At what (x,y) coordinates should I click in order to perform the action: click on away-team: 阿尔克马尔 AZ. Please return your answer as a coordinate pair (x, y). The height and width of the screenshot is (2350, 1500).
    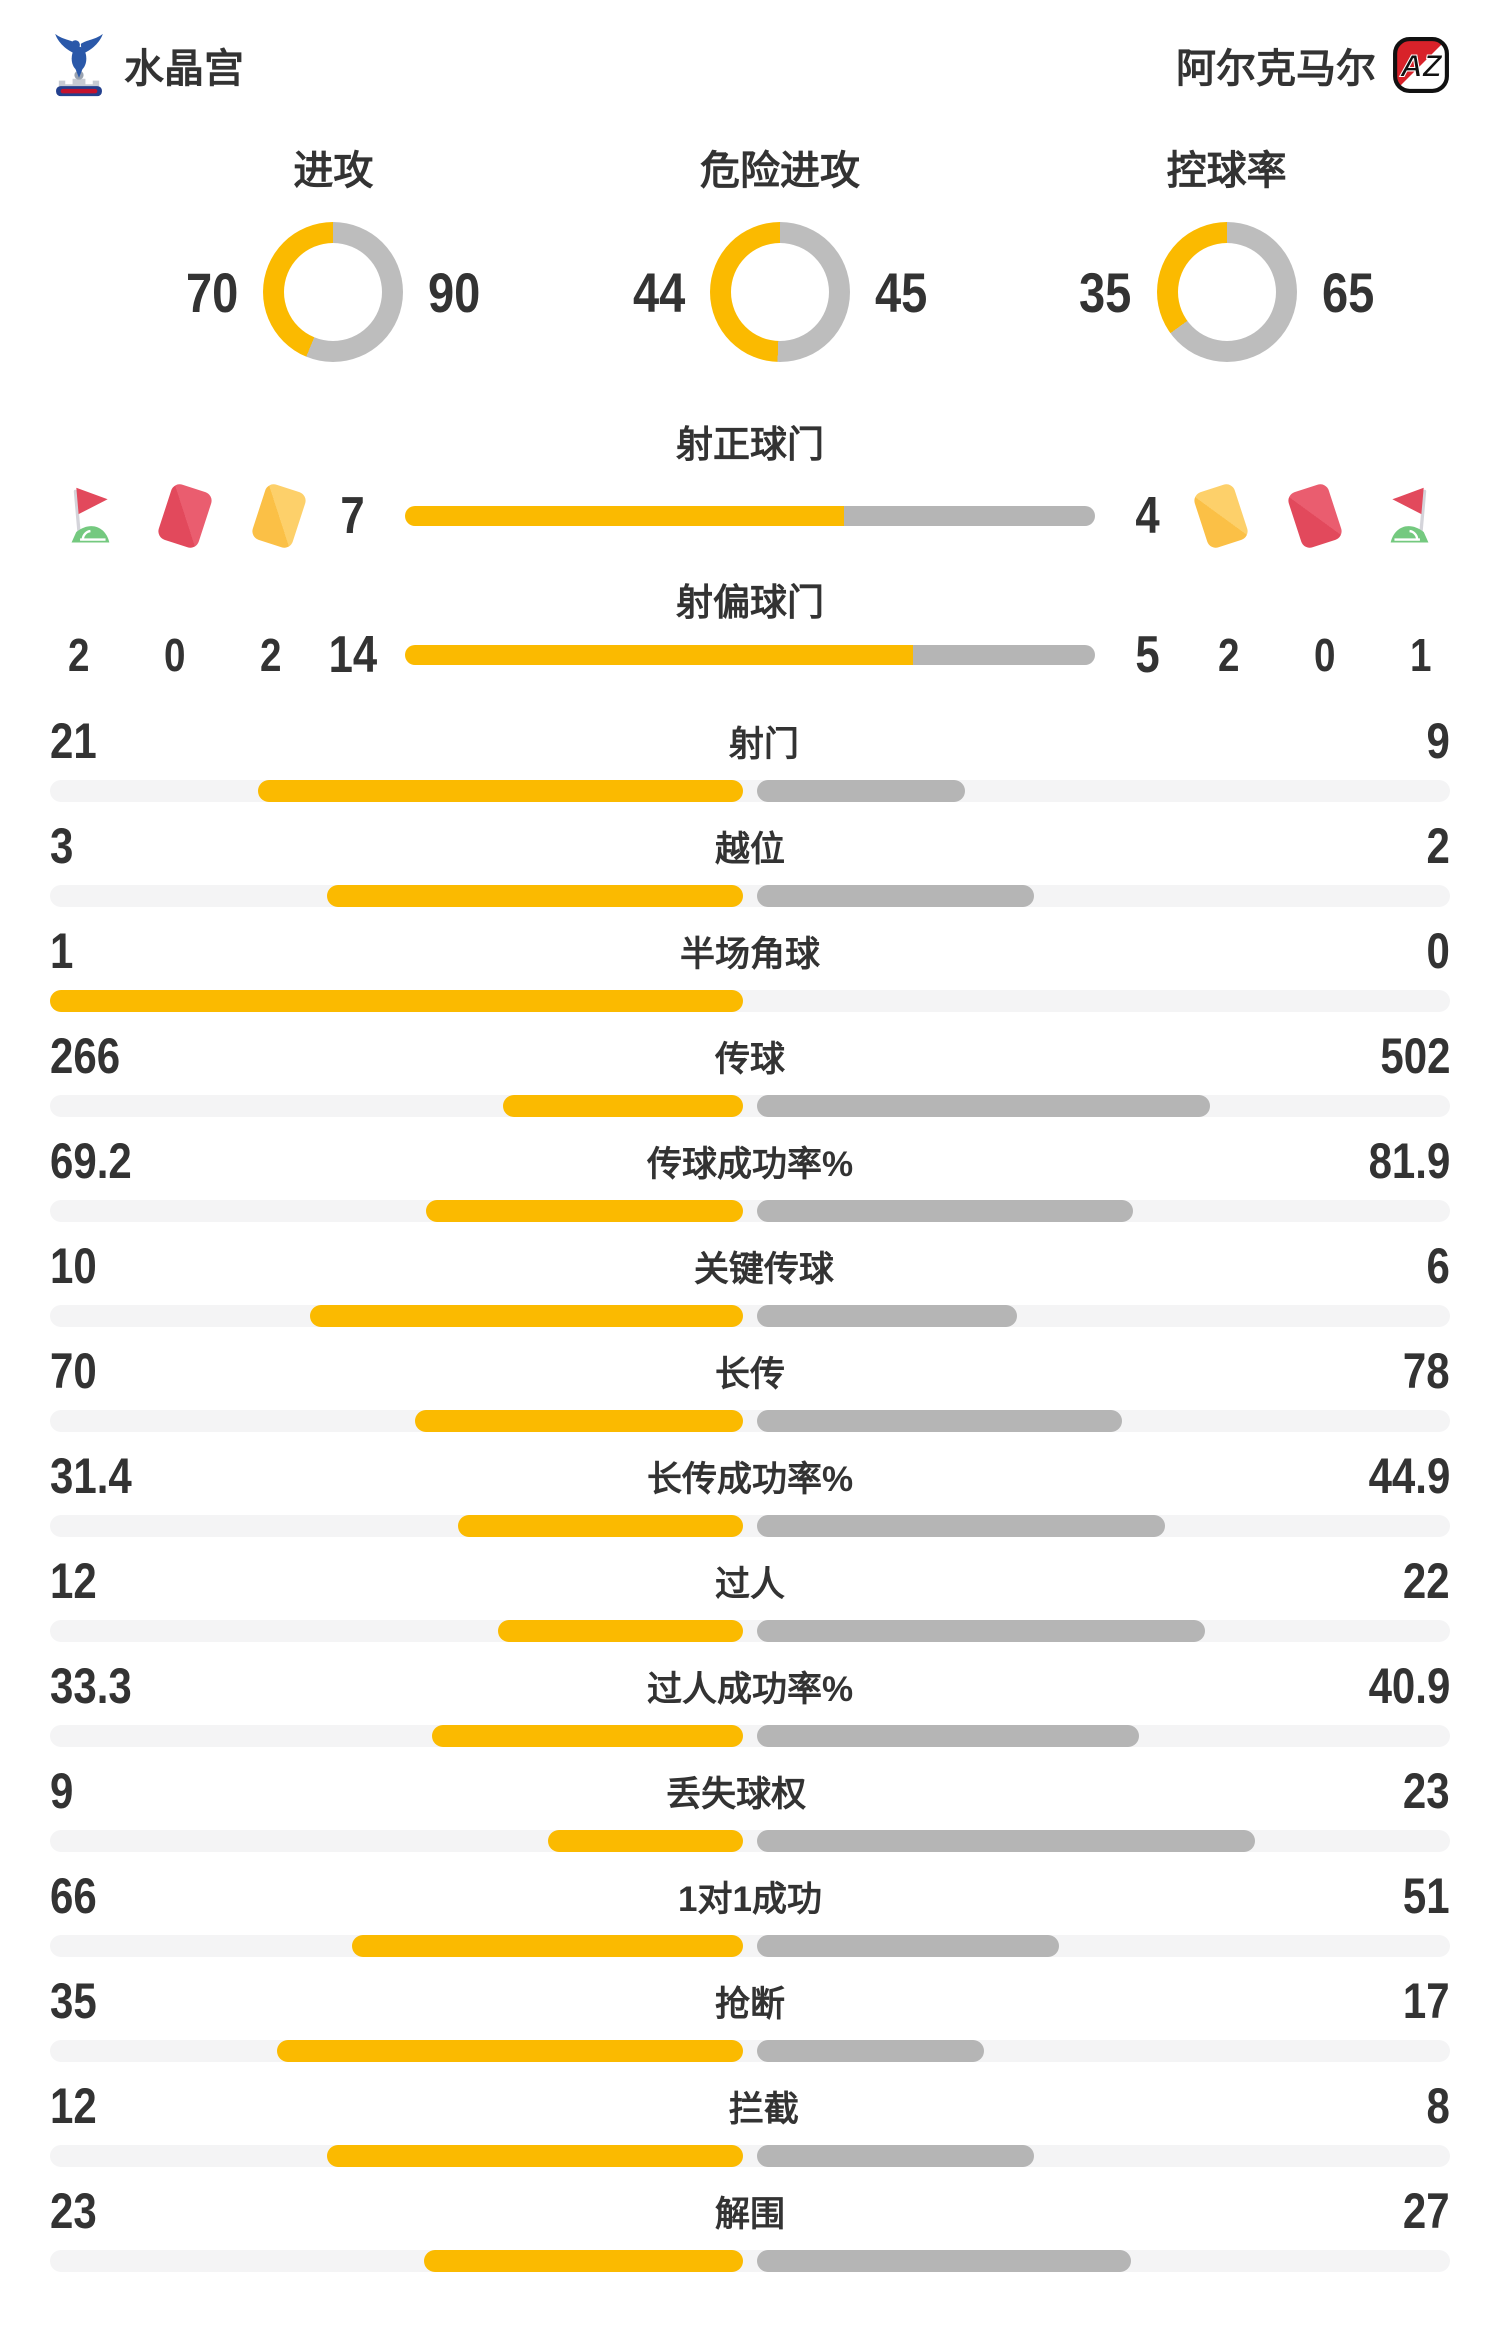
    Looking at the image, I should click on (1313, 65).